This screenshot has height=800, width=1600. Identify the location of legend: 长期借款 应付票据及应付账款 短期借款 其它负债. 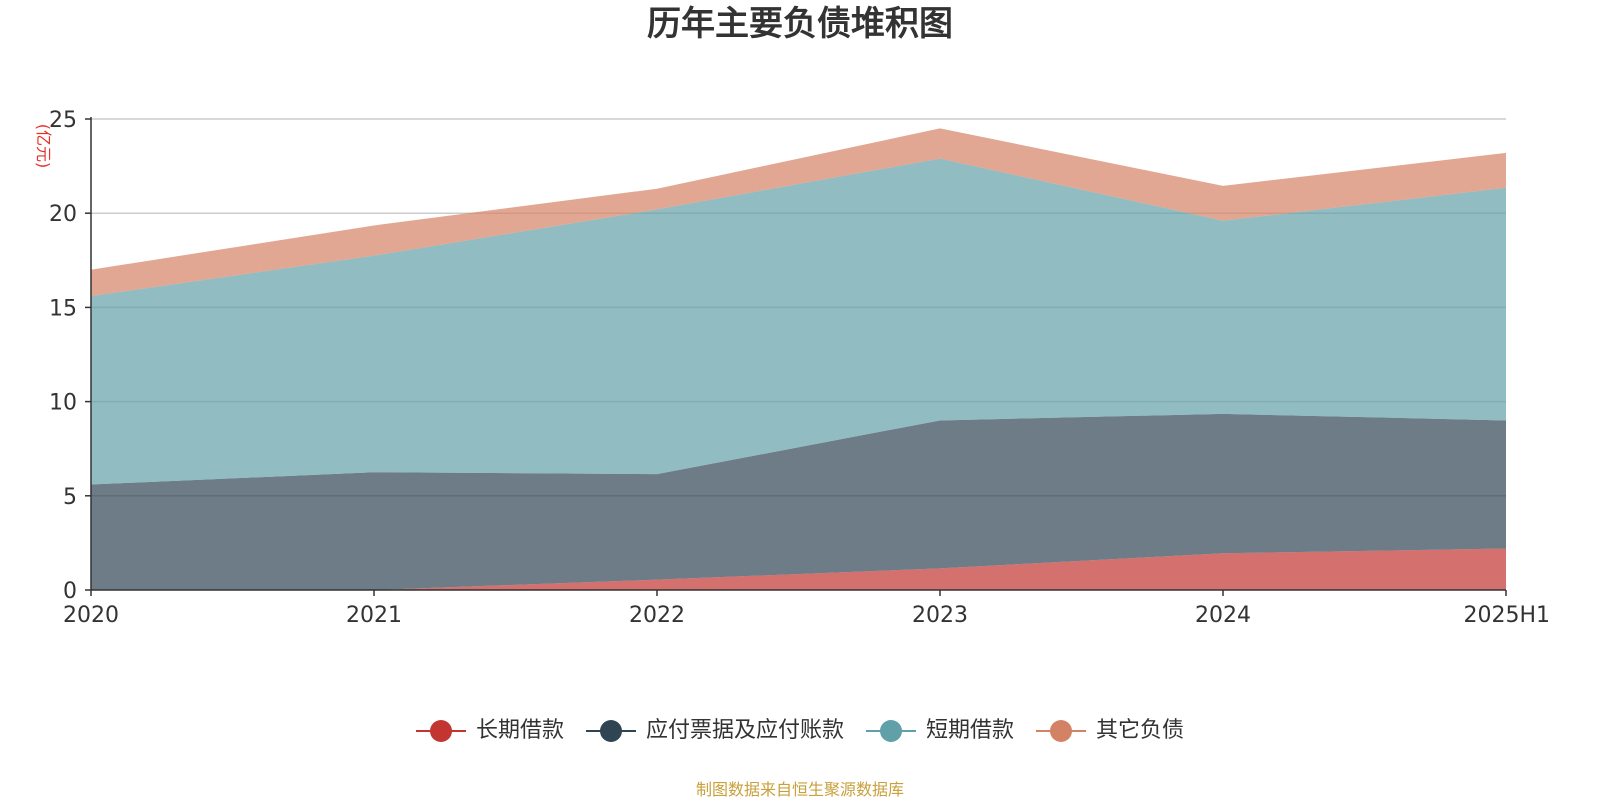
(800, 731).